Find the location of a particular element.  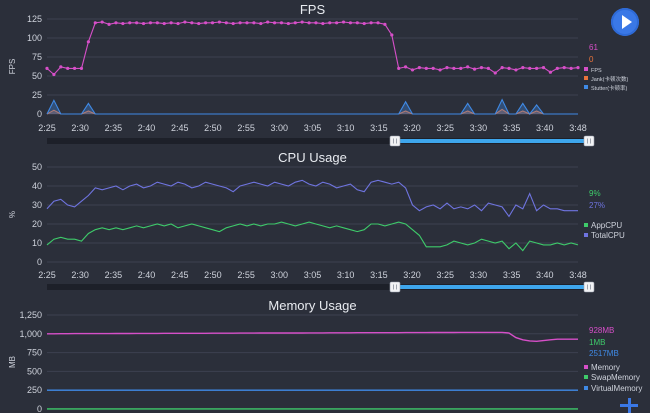

y-tick-label: 1,000 is located at coordinates (30, 334).